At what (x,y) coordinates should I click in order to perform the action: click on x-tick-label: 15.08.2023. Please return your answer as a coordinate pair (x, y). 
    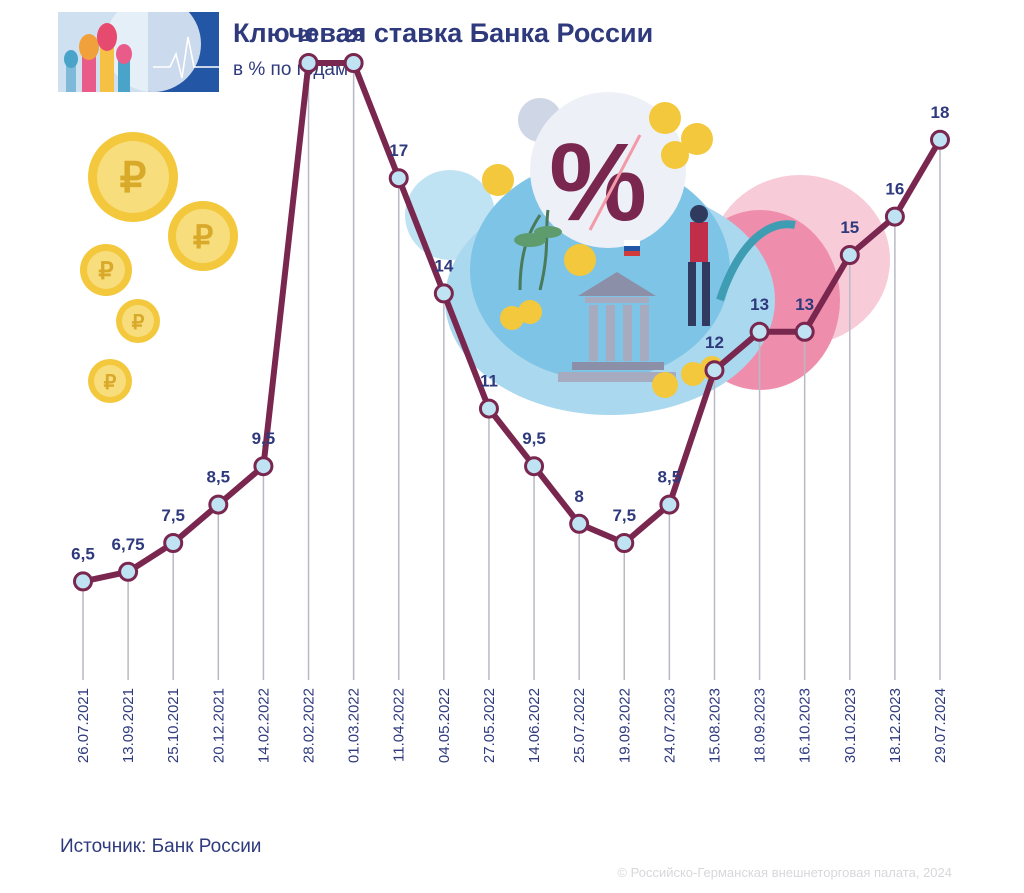
    Looking at the image, I should click on (714, 725).